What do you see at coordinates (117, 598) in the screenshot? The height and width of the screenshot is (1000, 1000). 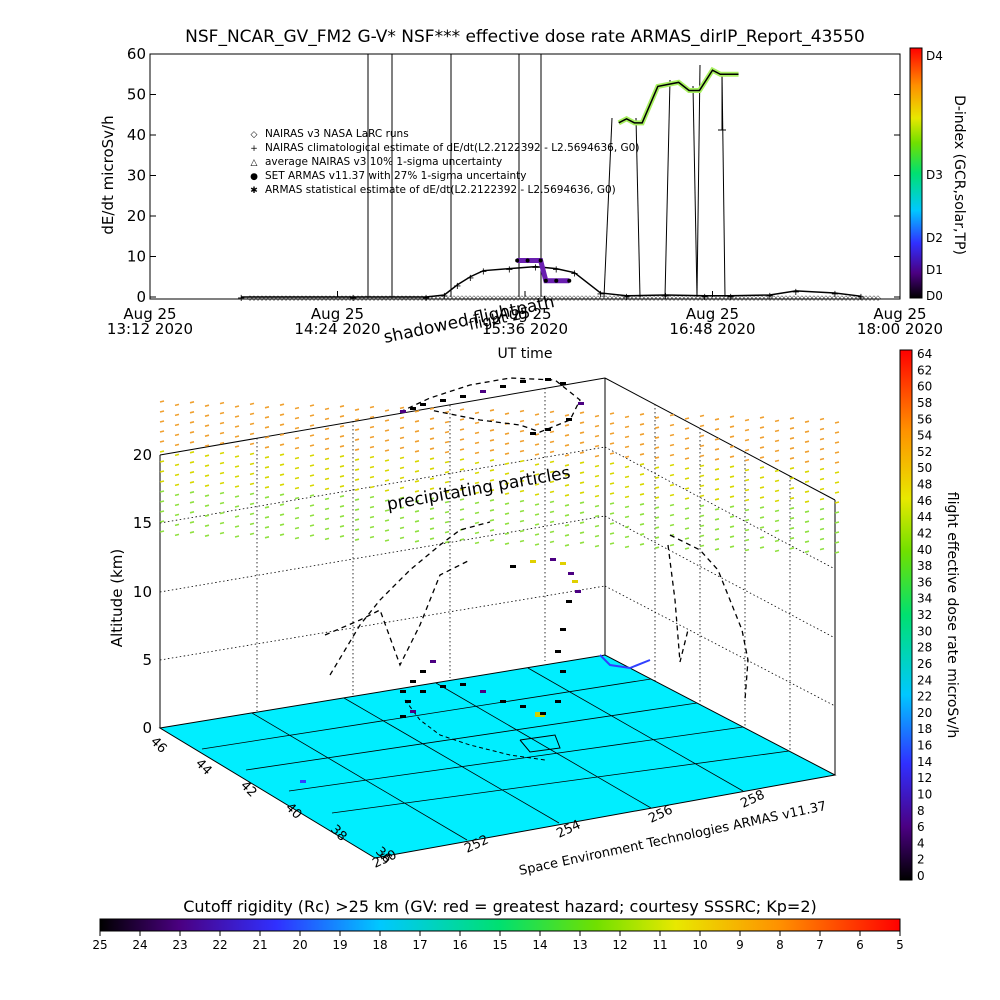 I see `altitude-label: Altitude (km)` at bounding box center [117, 598].